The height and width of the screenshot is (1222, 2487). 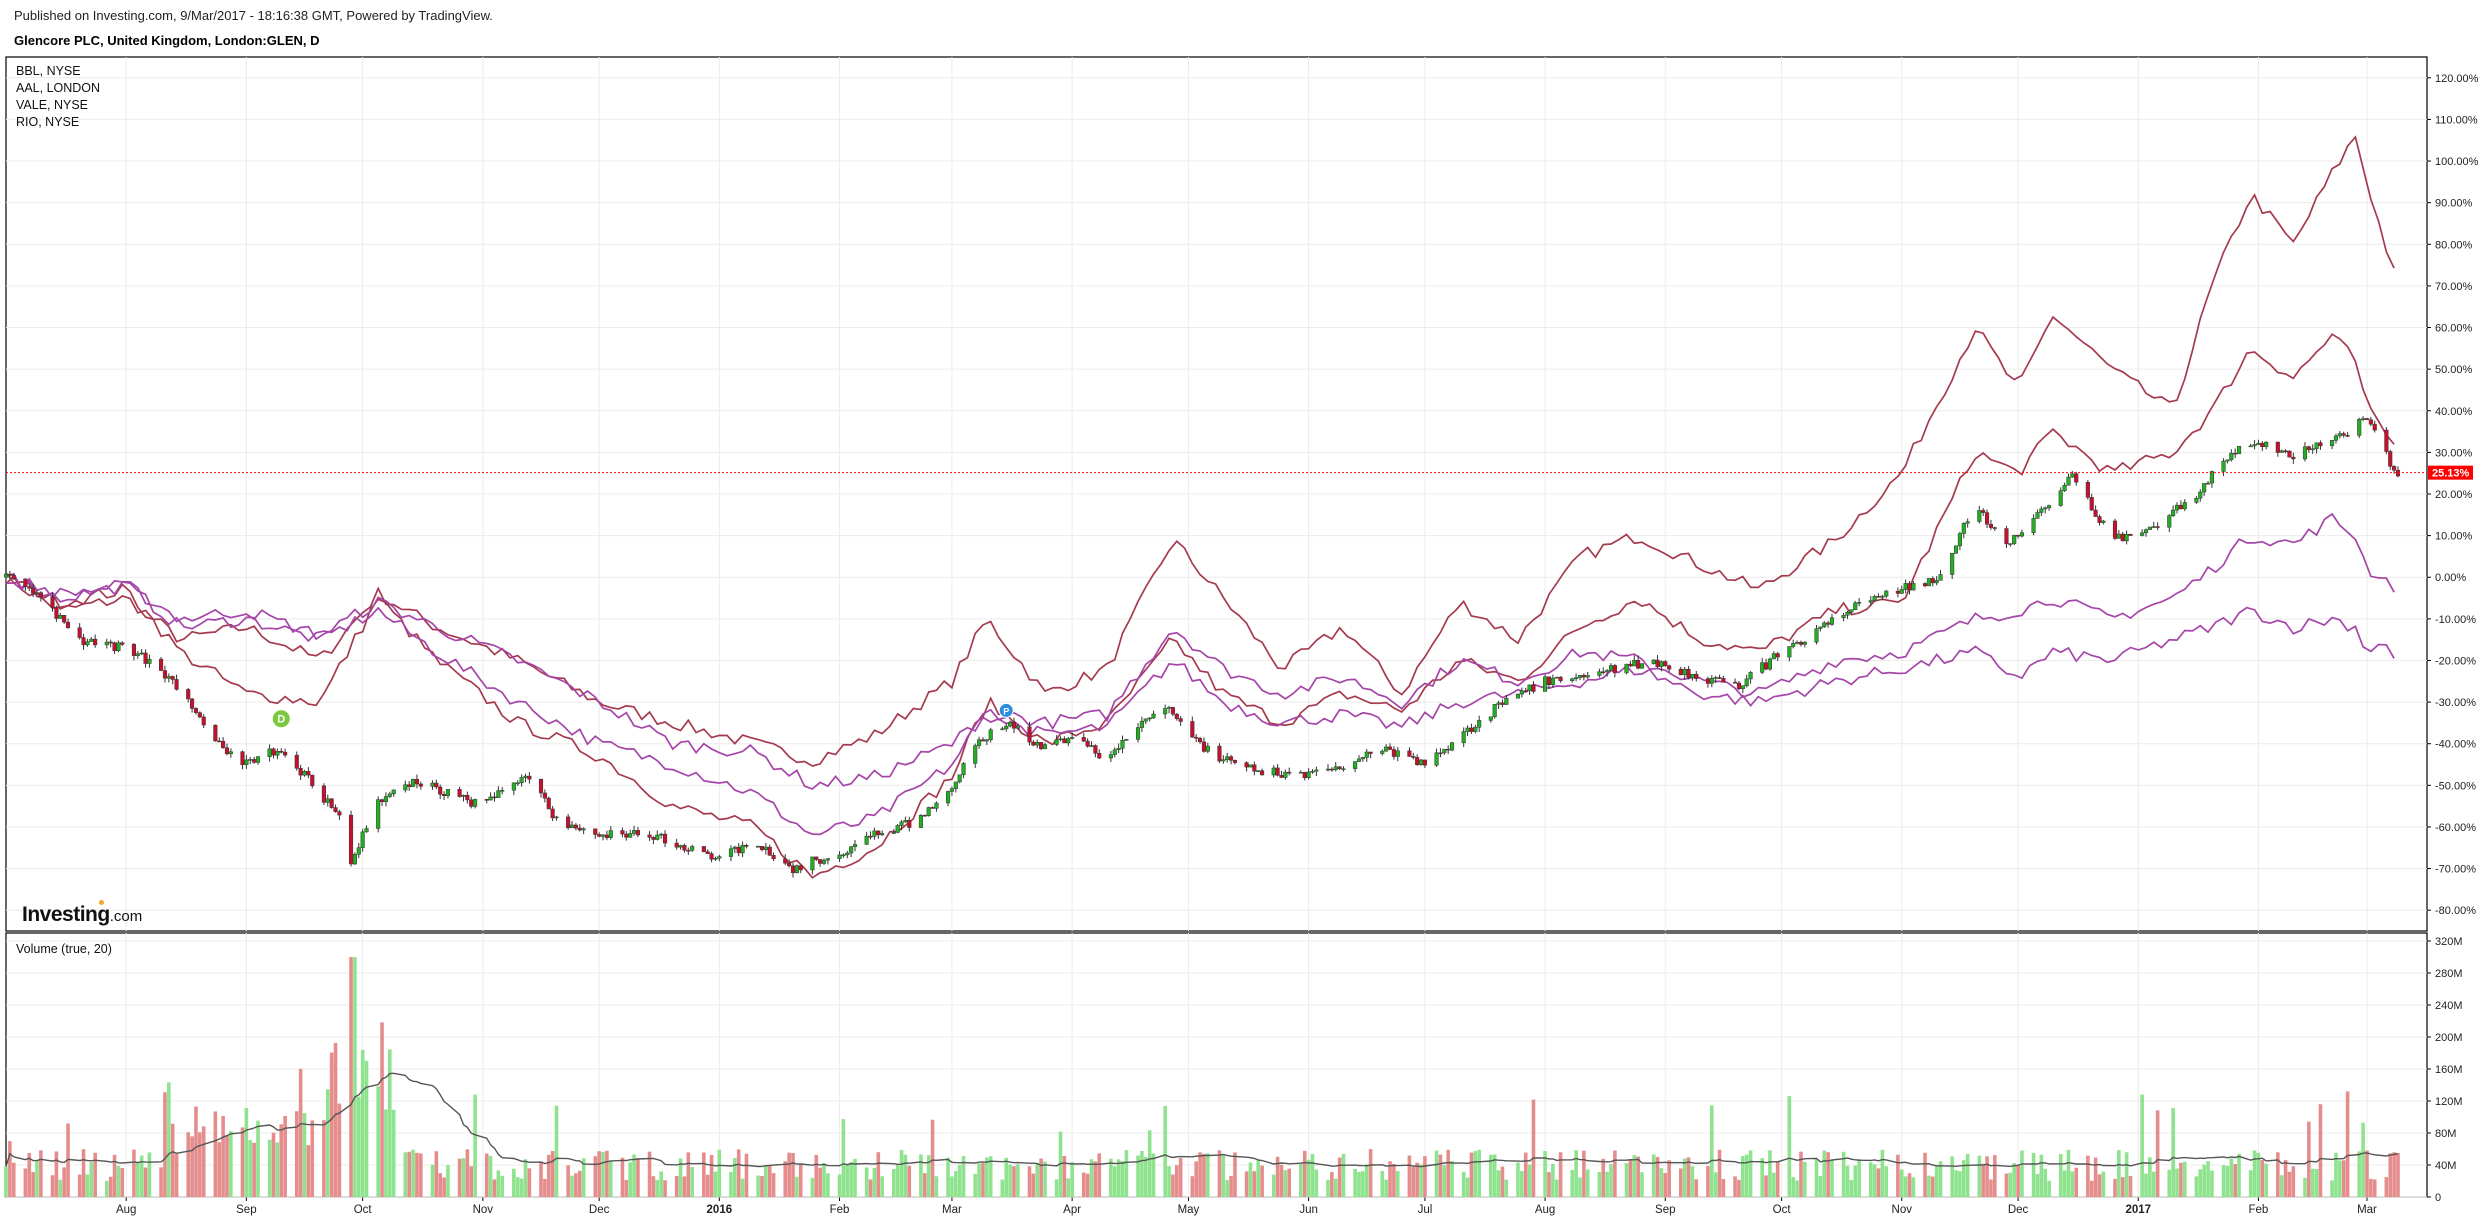 What do you see at coordinates (2449, 1070) in the screenshot?
I see `volume-tick-label: 160M` at bounding box center [2449, 1070].